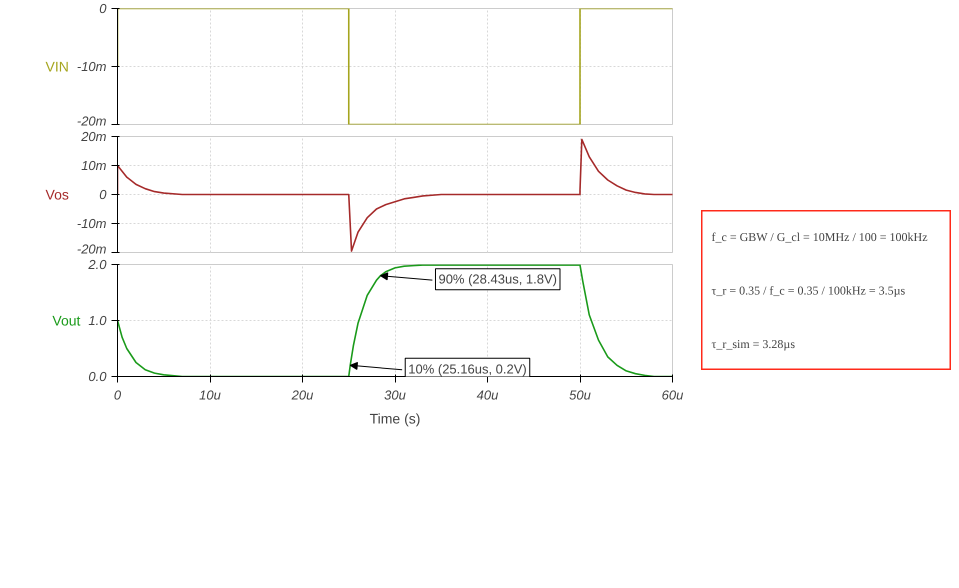 The height and width of the screenshot is (588, 959). Describe the element at coordinates (93, 136) in the screenshot. I see `y-tick-label: 20m` at that location.